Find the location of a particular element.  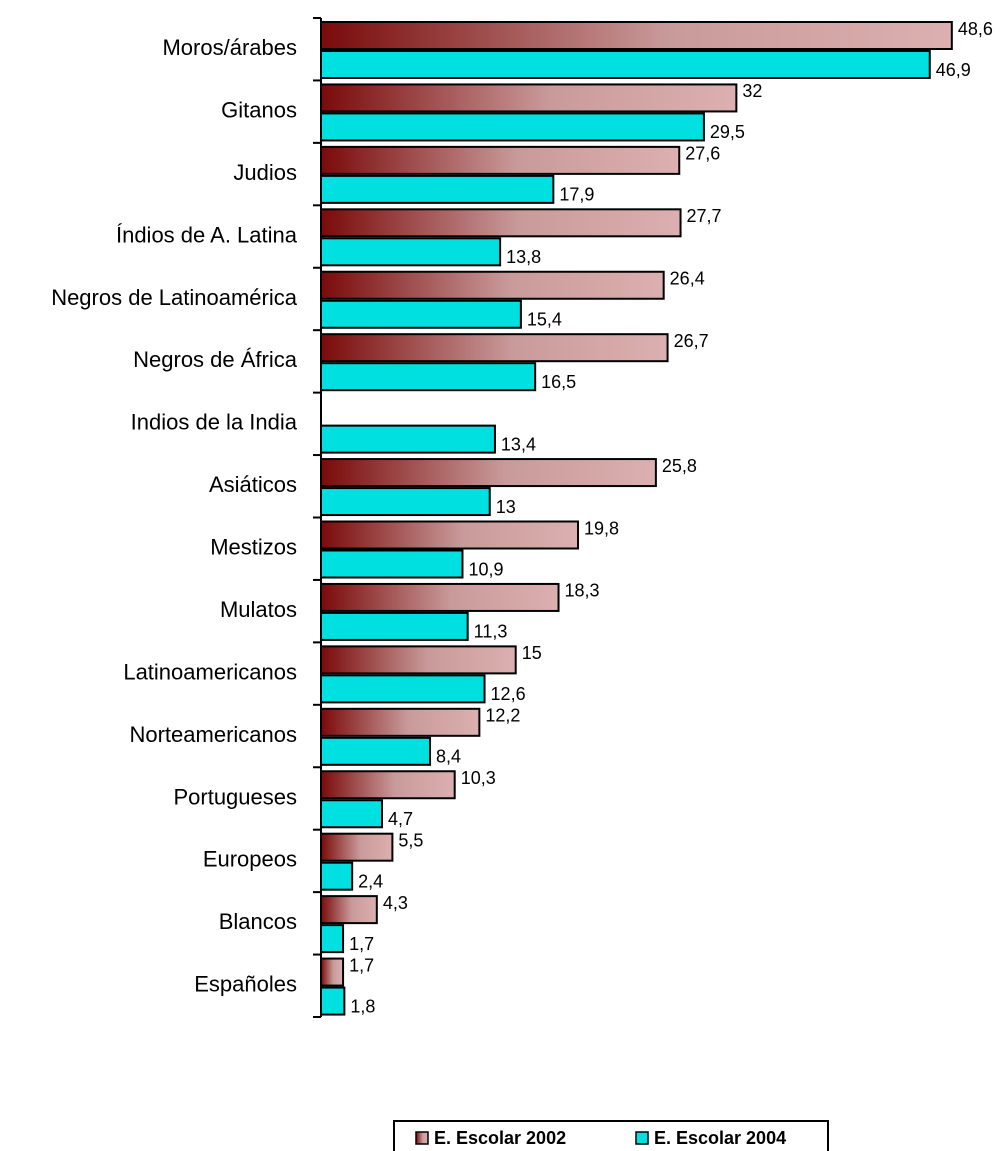

legend-label: E. Escolar 2002 is located at coordinates (500, 1138).